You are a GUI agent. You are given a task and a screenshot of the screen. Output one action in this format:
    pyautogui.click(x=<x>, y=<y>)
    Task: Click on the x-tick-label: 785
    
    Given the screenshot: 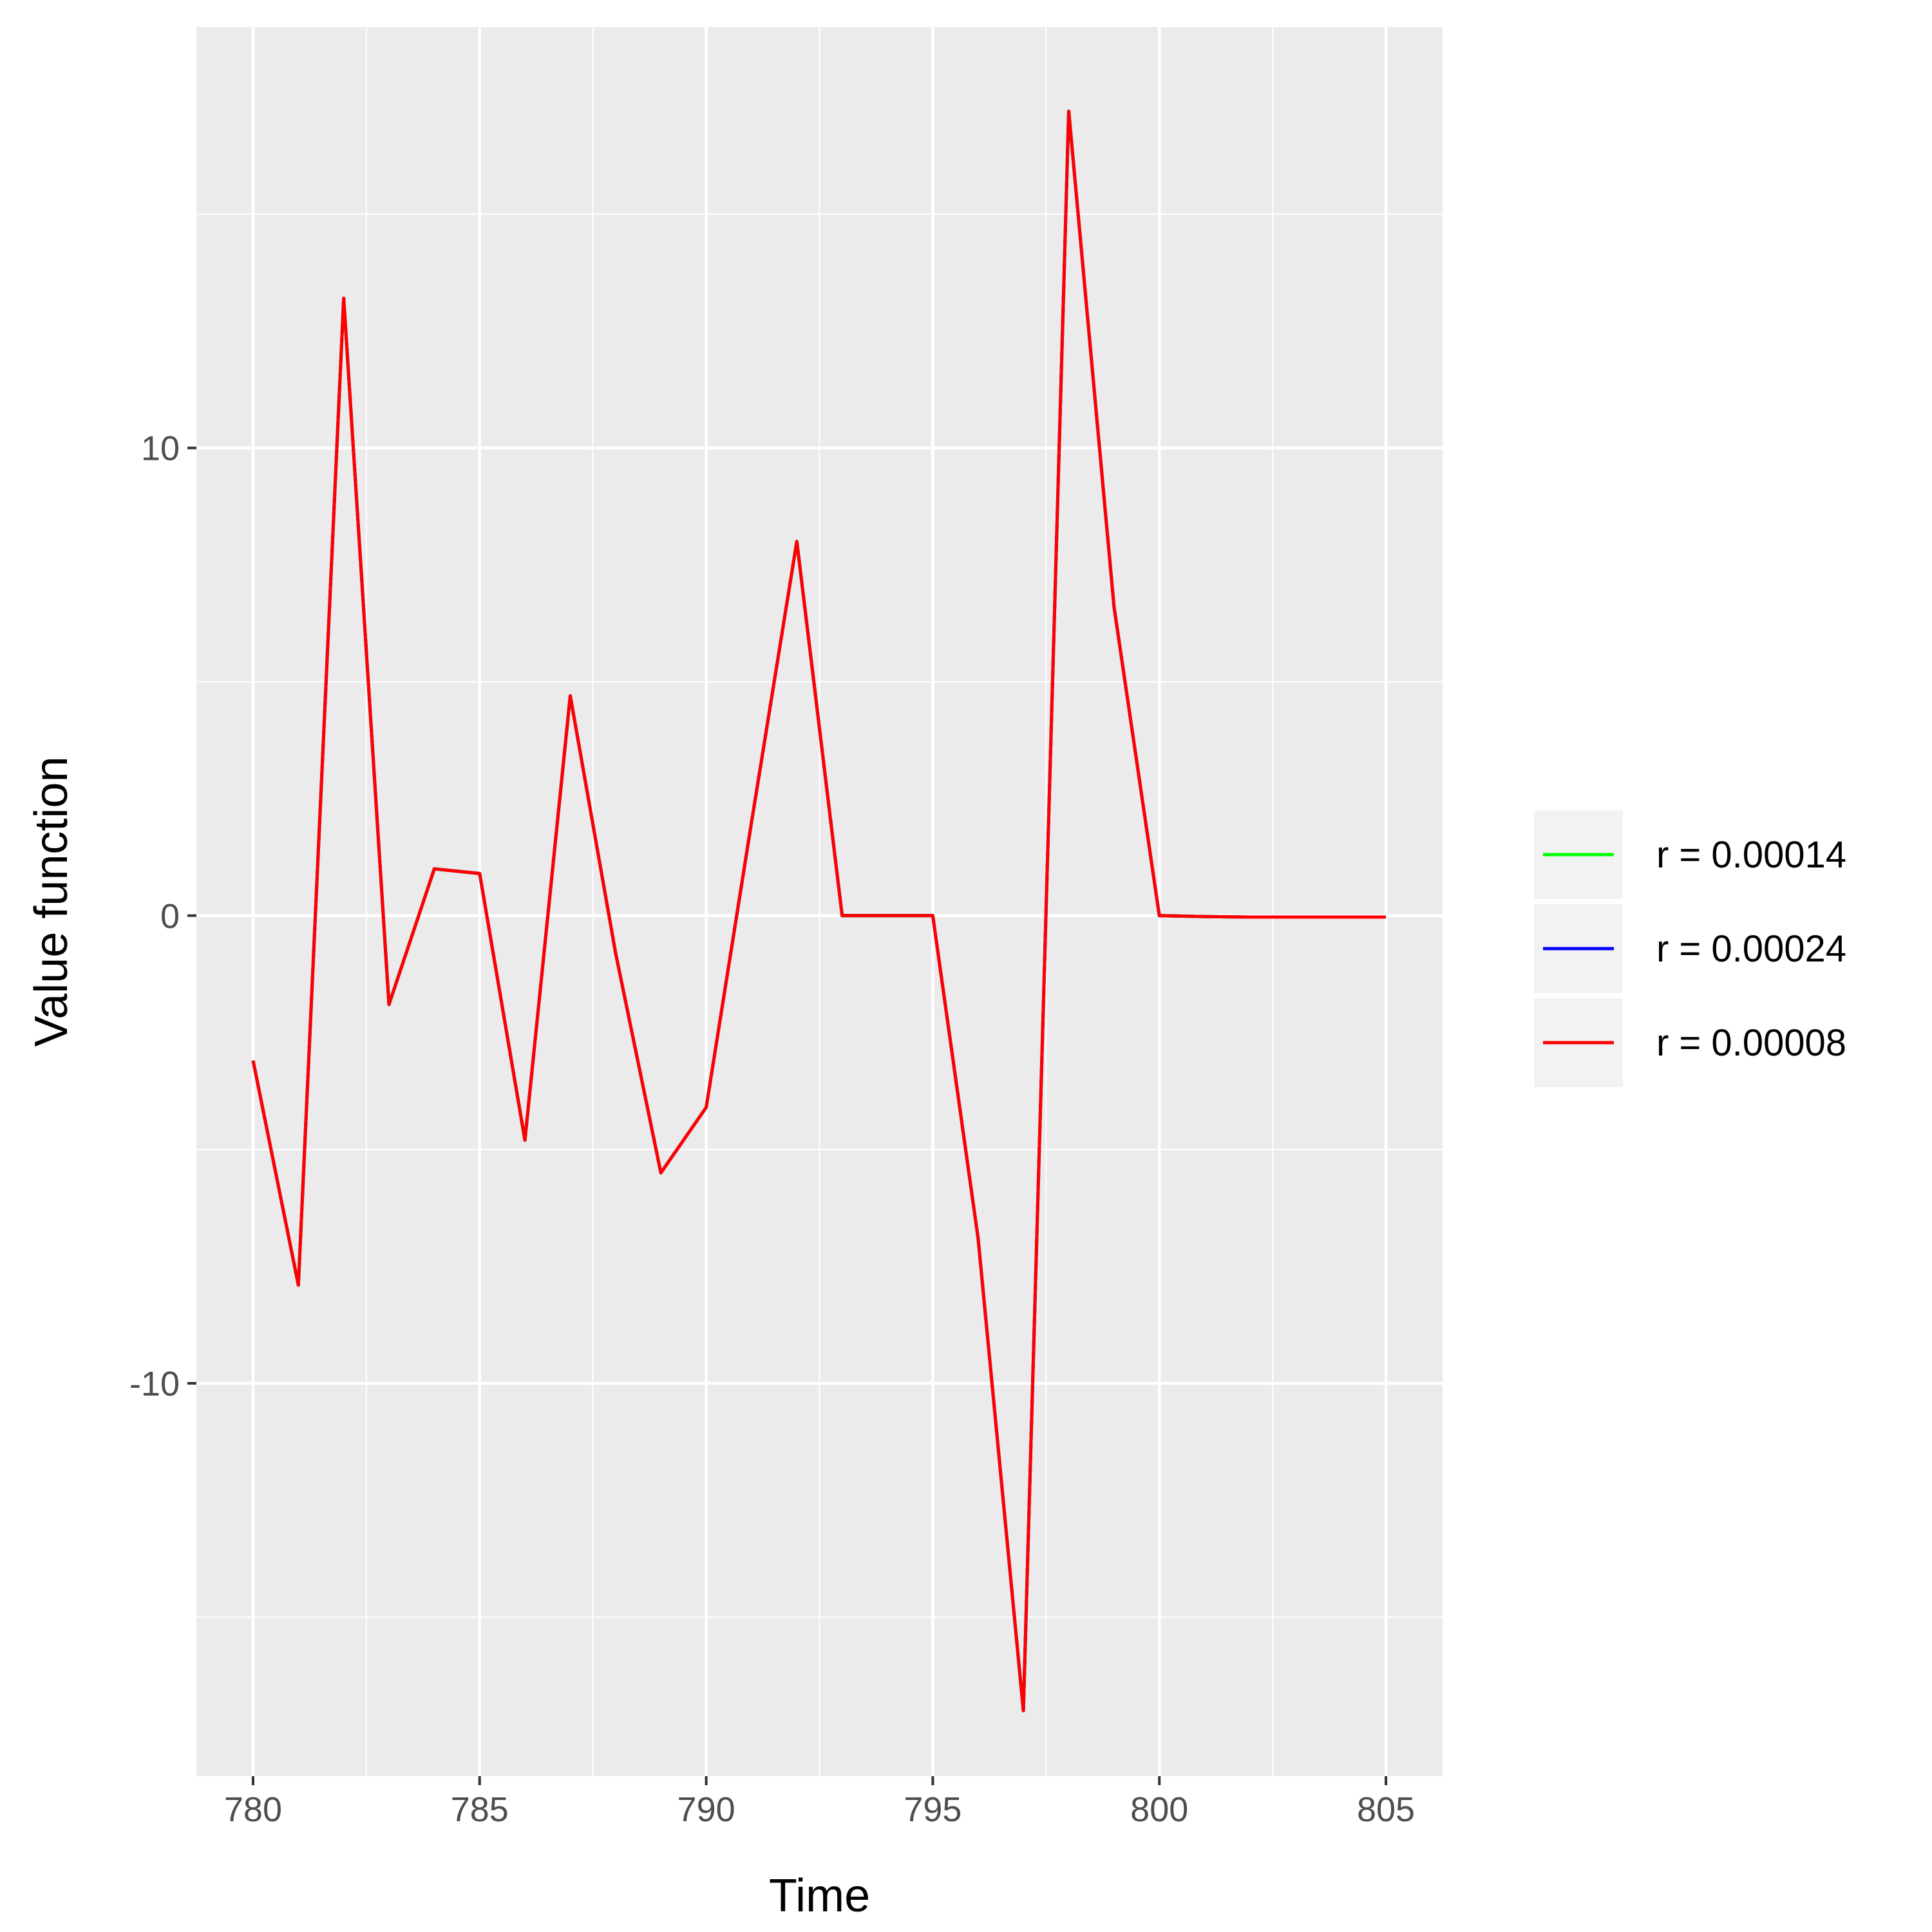 What is the action you would take?
    pyautogui.click(x=480, y=1810)
    